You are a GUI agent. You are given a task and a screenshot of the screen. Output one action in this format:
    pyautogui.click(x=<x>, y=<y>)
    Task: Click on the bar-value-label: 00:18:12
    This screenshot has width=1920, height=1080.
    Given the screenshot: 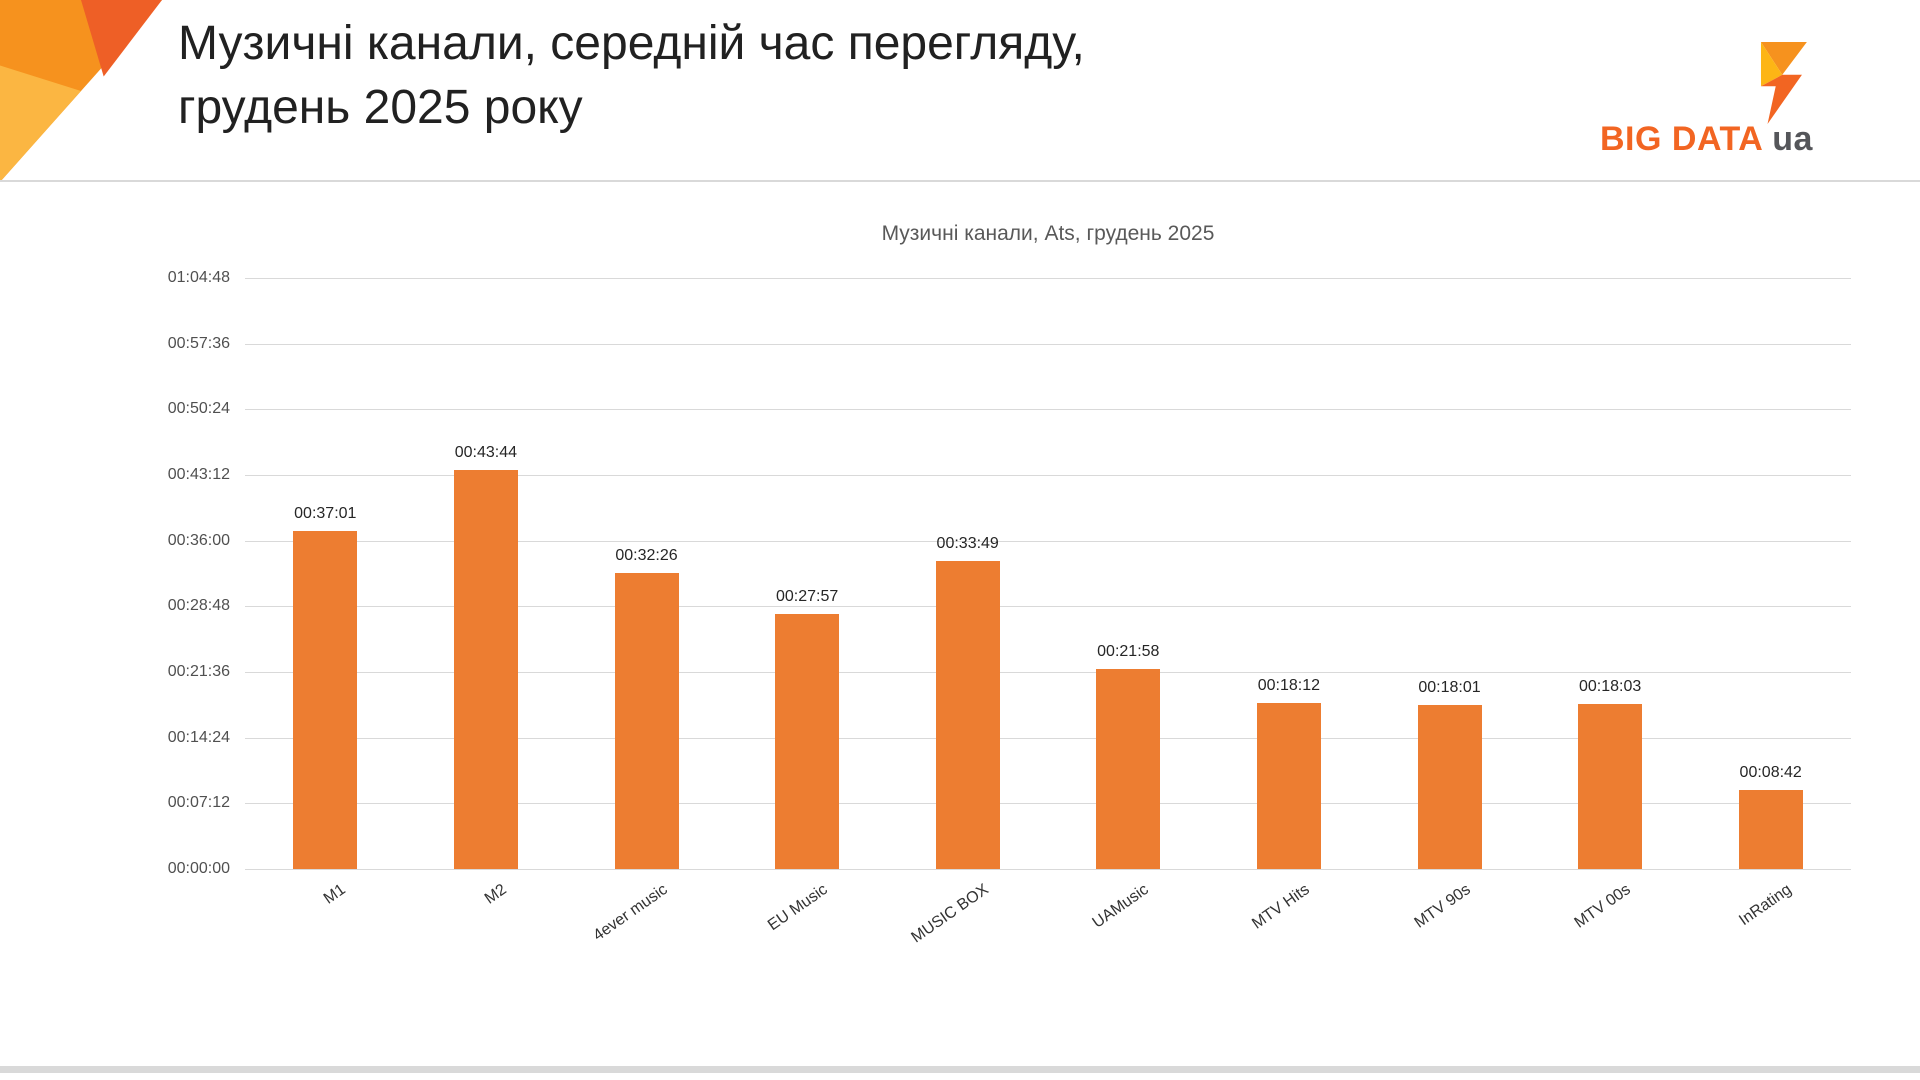 What is the action you would take?
    pyautogui.click(x=1289, y=685)
    